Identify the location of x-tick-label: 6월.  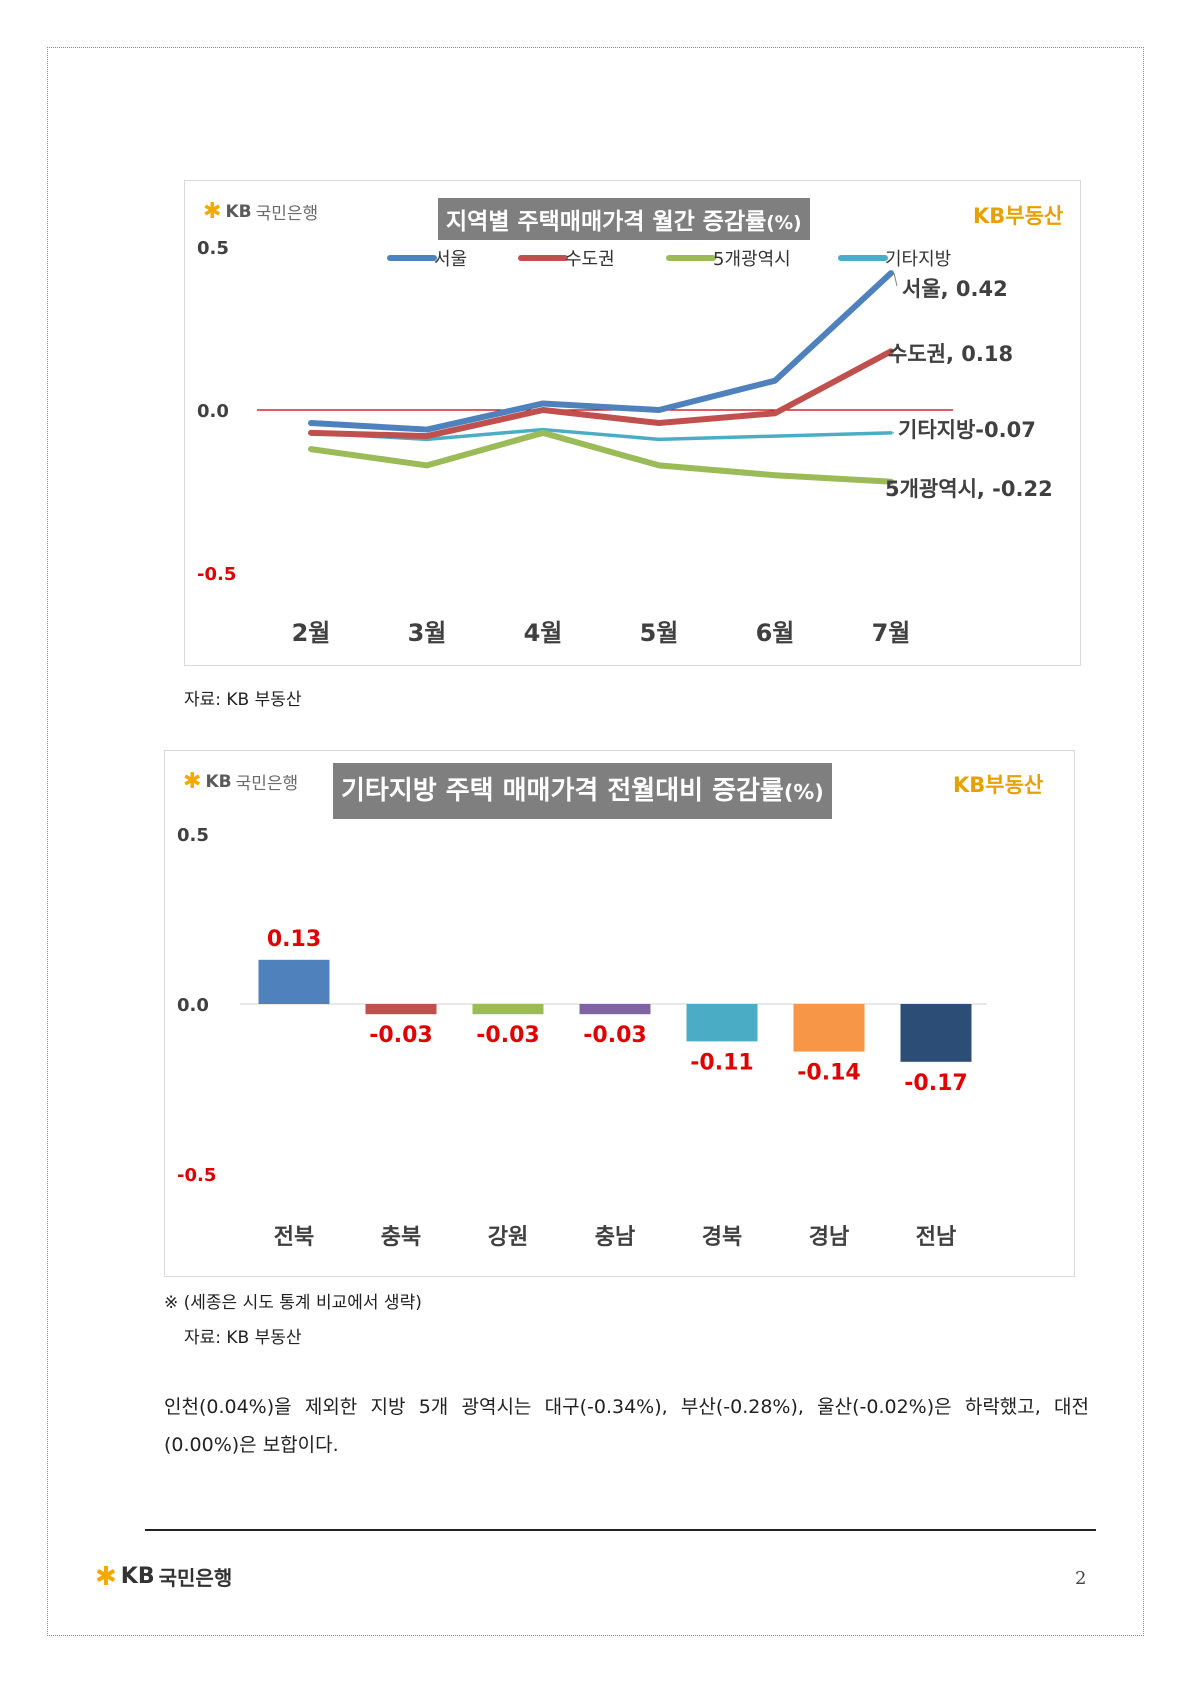
(775, 633).